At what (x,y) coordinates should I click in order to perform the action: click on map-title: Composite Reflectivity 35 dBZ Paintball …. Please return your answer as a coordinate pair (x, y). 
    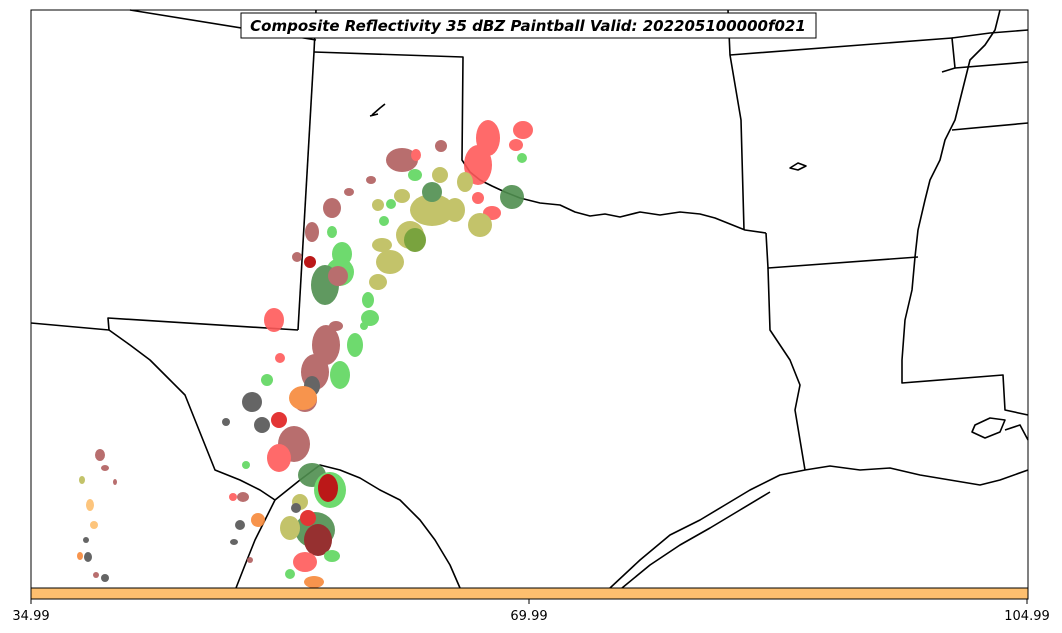
    Looking at the image, I should click on (528, 26).